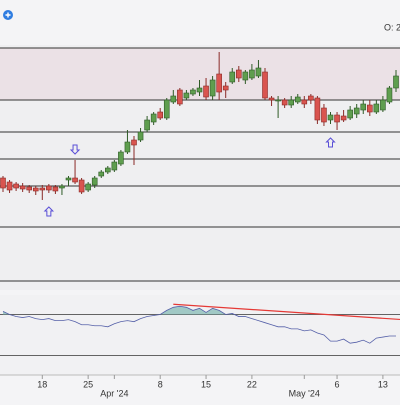  Describe the element at coordinates (252, 384) in the screenshot. I see `x-tick-label: 22` at that location.